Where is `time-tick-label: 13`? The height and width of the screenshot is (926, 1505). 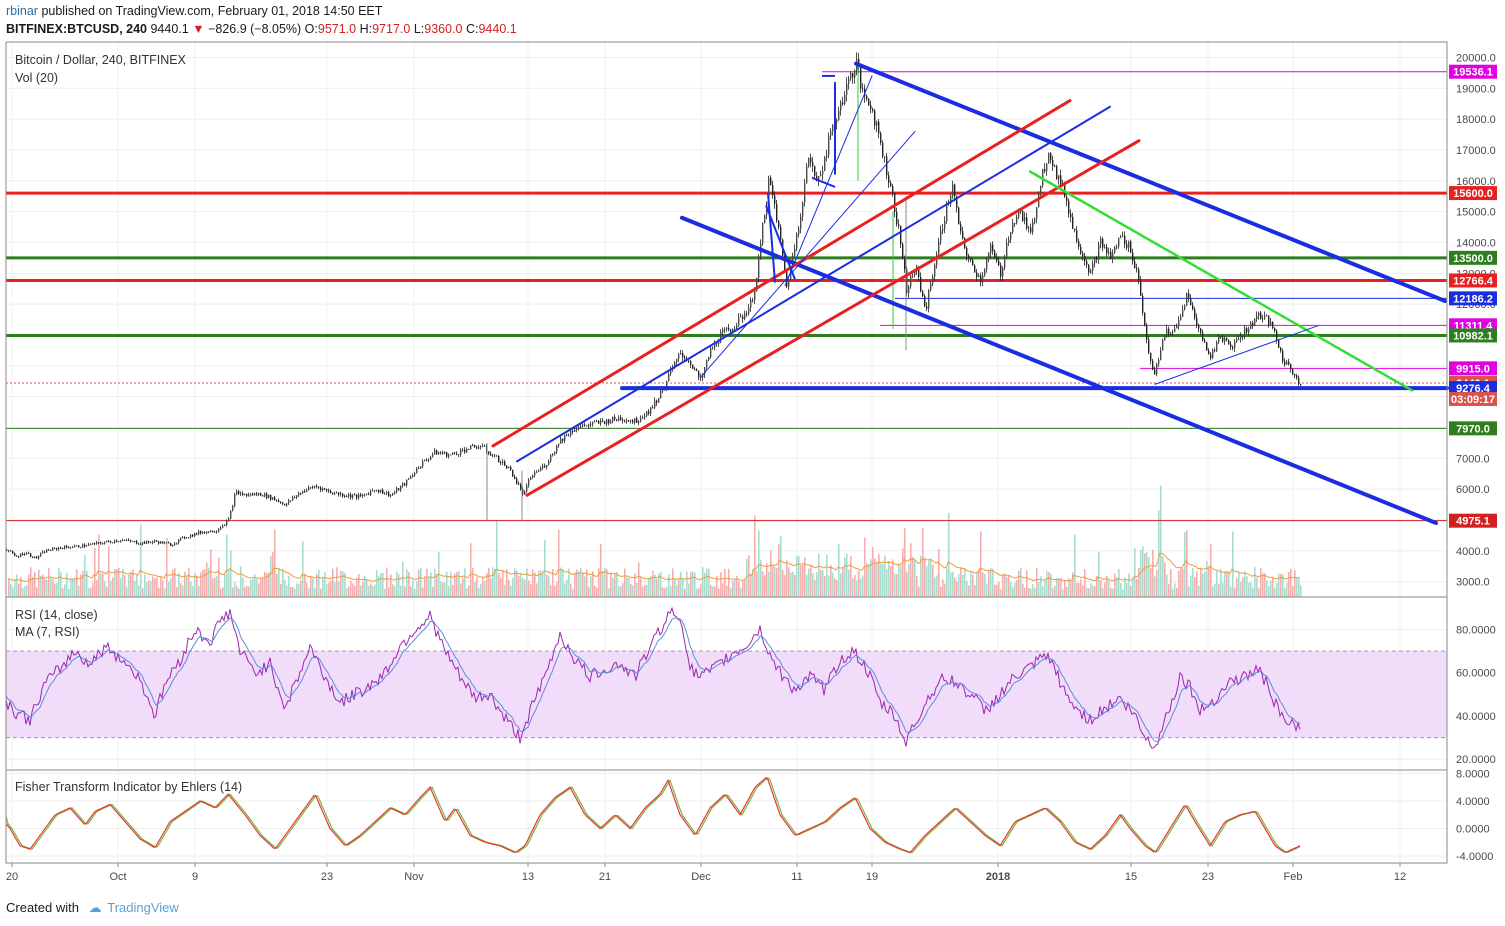
time-tick-label: 13 is located at coordinates (528, 877).